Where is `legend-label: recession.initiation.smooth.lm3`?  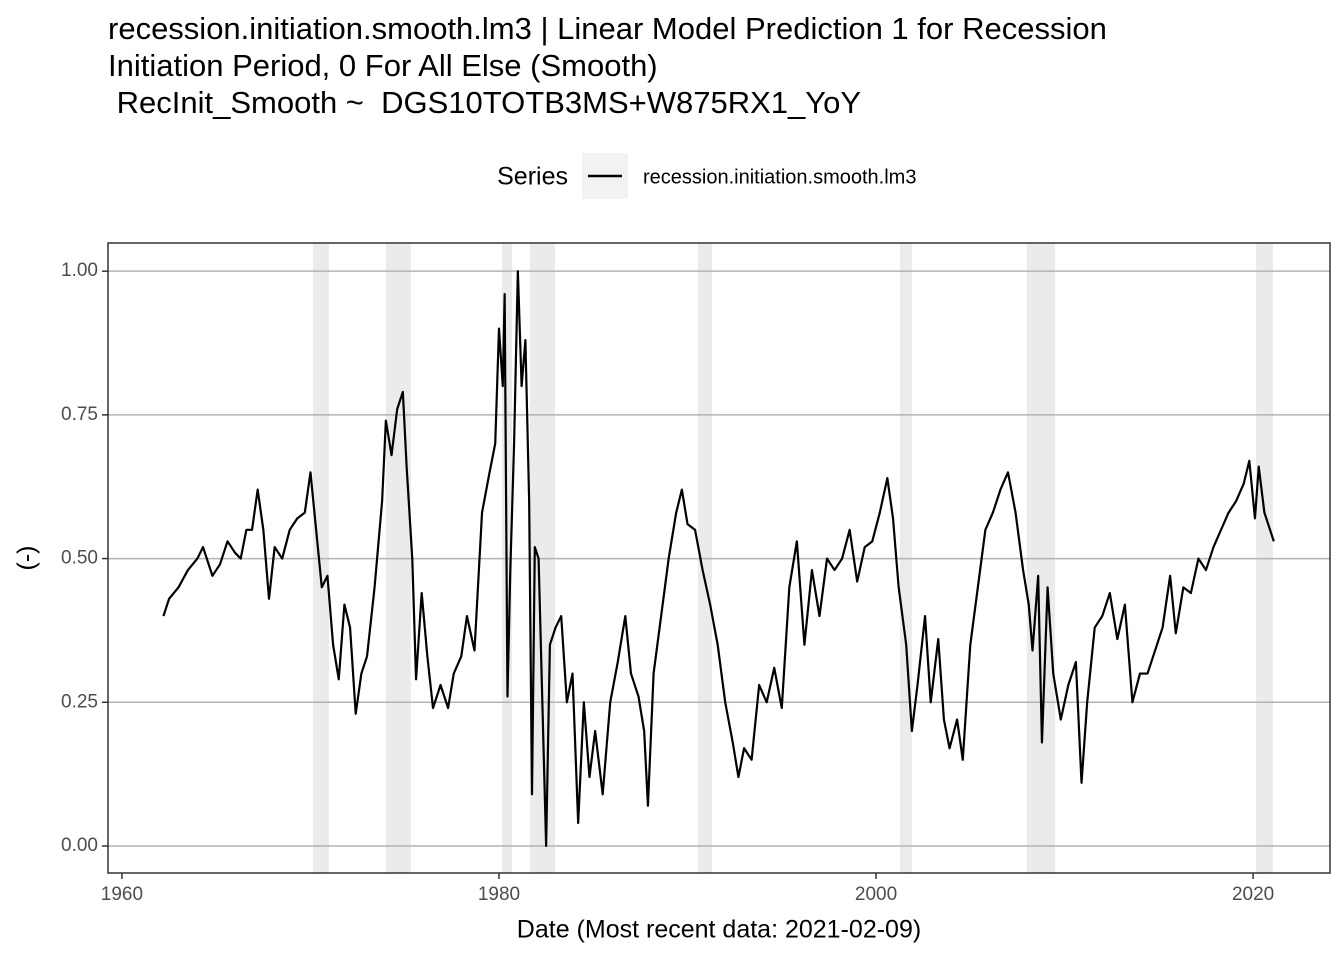
legend-label: recession.initiation.smooth.lm3 is located at coordinates (779, 177).